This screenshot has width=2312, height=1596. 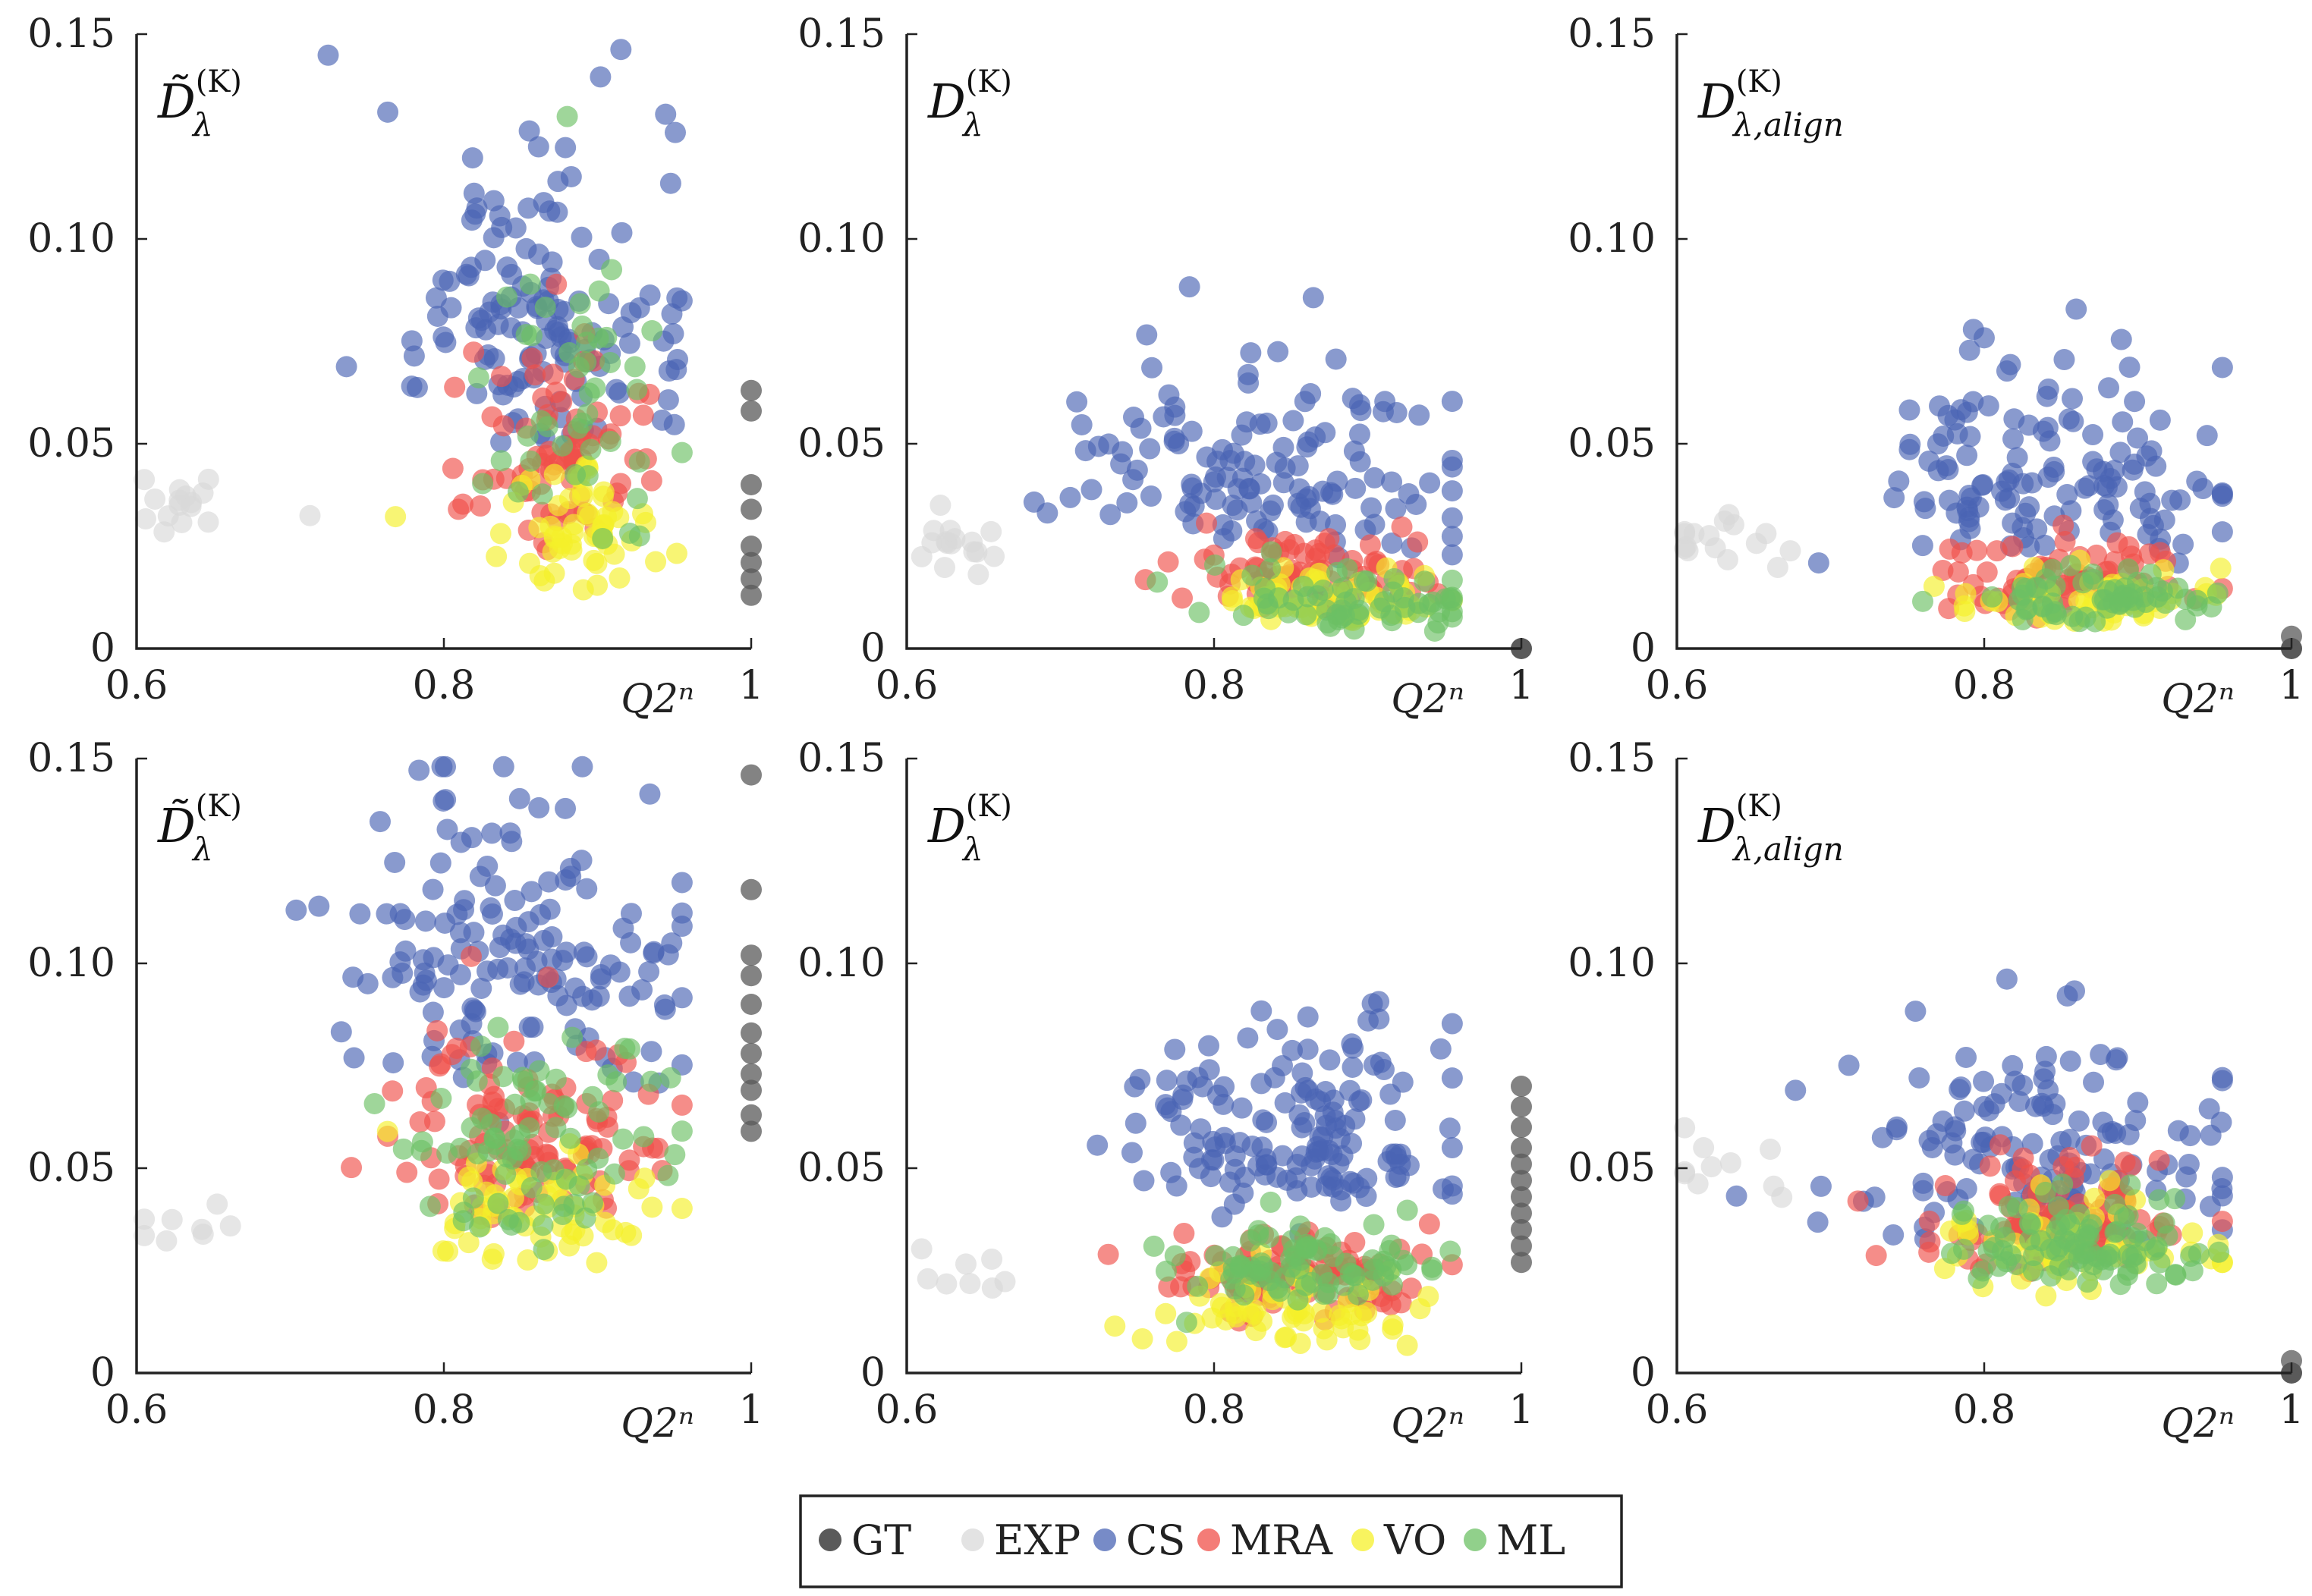 What do you see at coordinates (136, 1410) in the screenshot?
I see `x-tick-label: 0.6` at bounding box center [136, 1410].